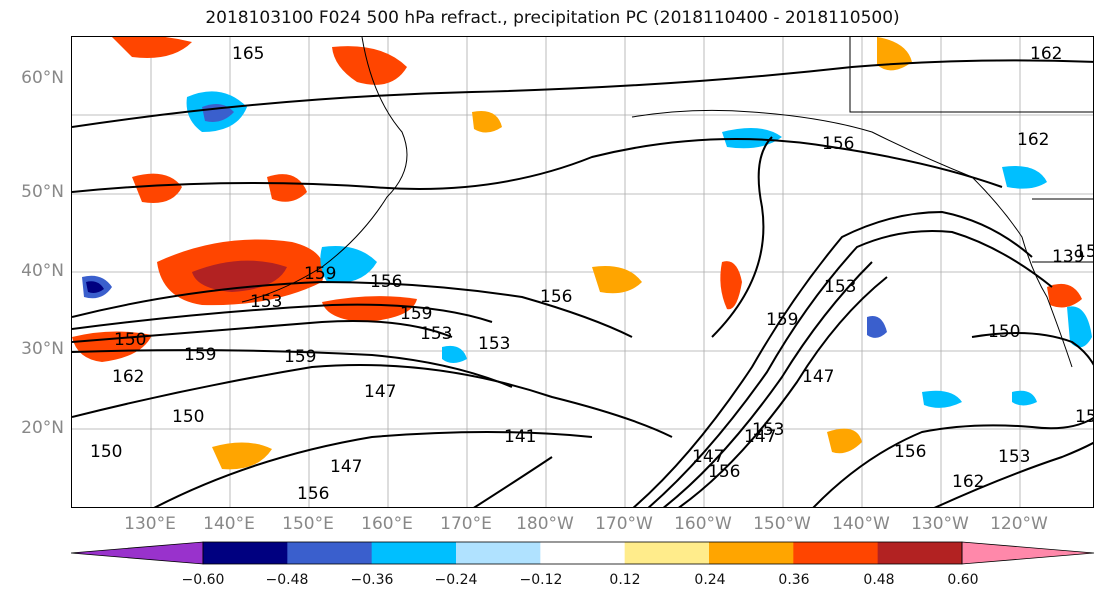 This screenshot has height=601, width=1105. Describe the element at coordinates (963, 580) in the screenshot. I see `colorbar-tick-label: 0.60` at that location.